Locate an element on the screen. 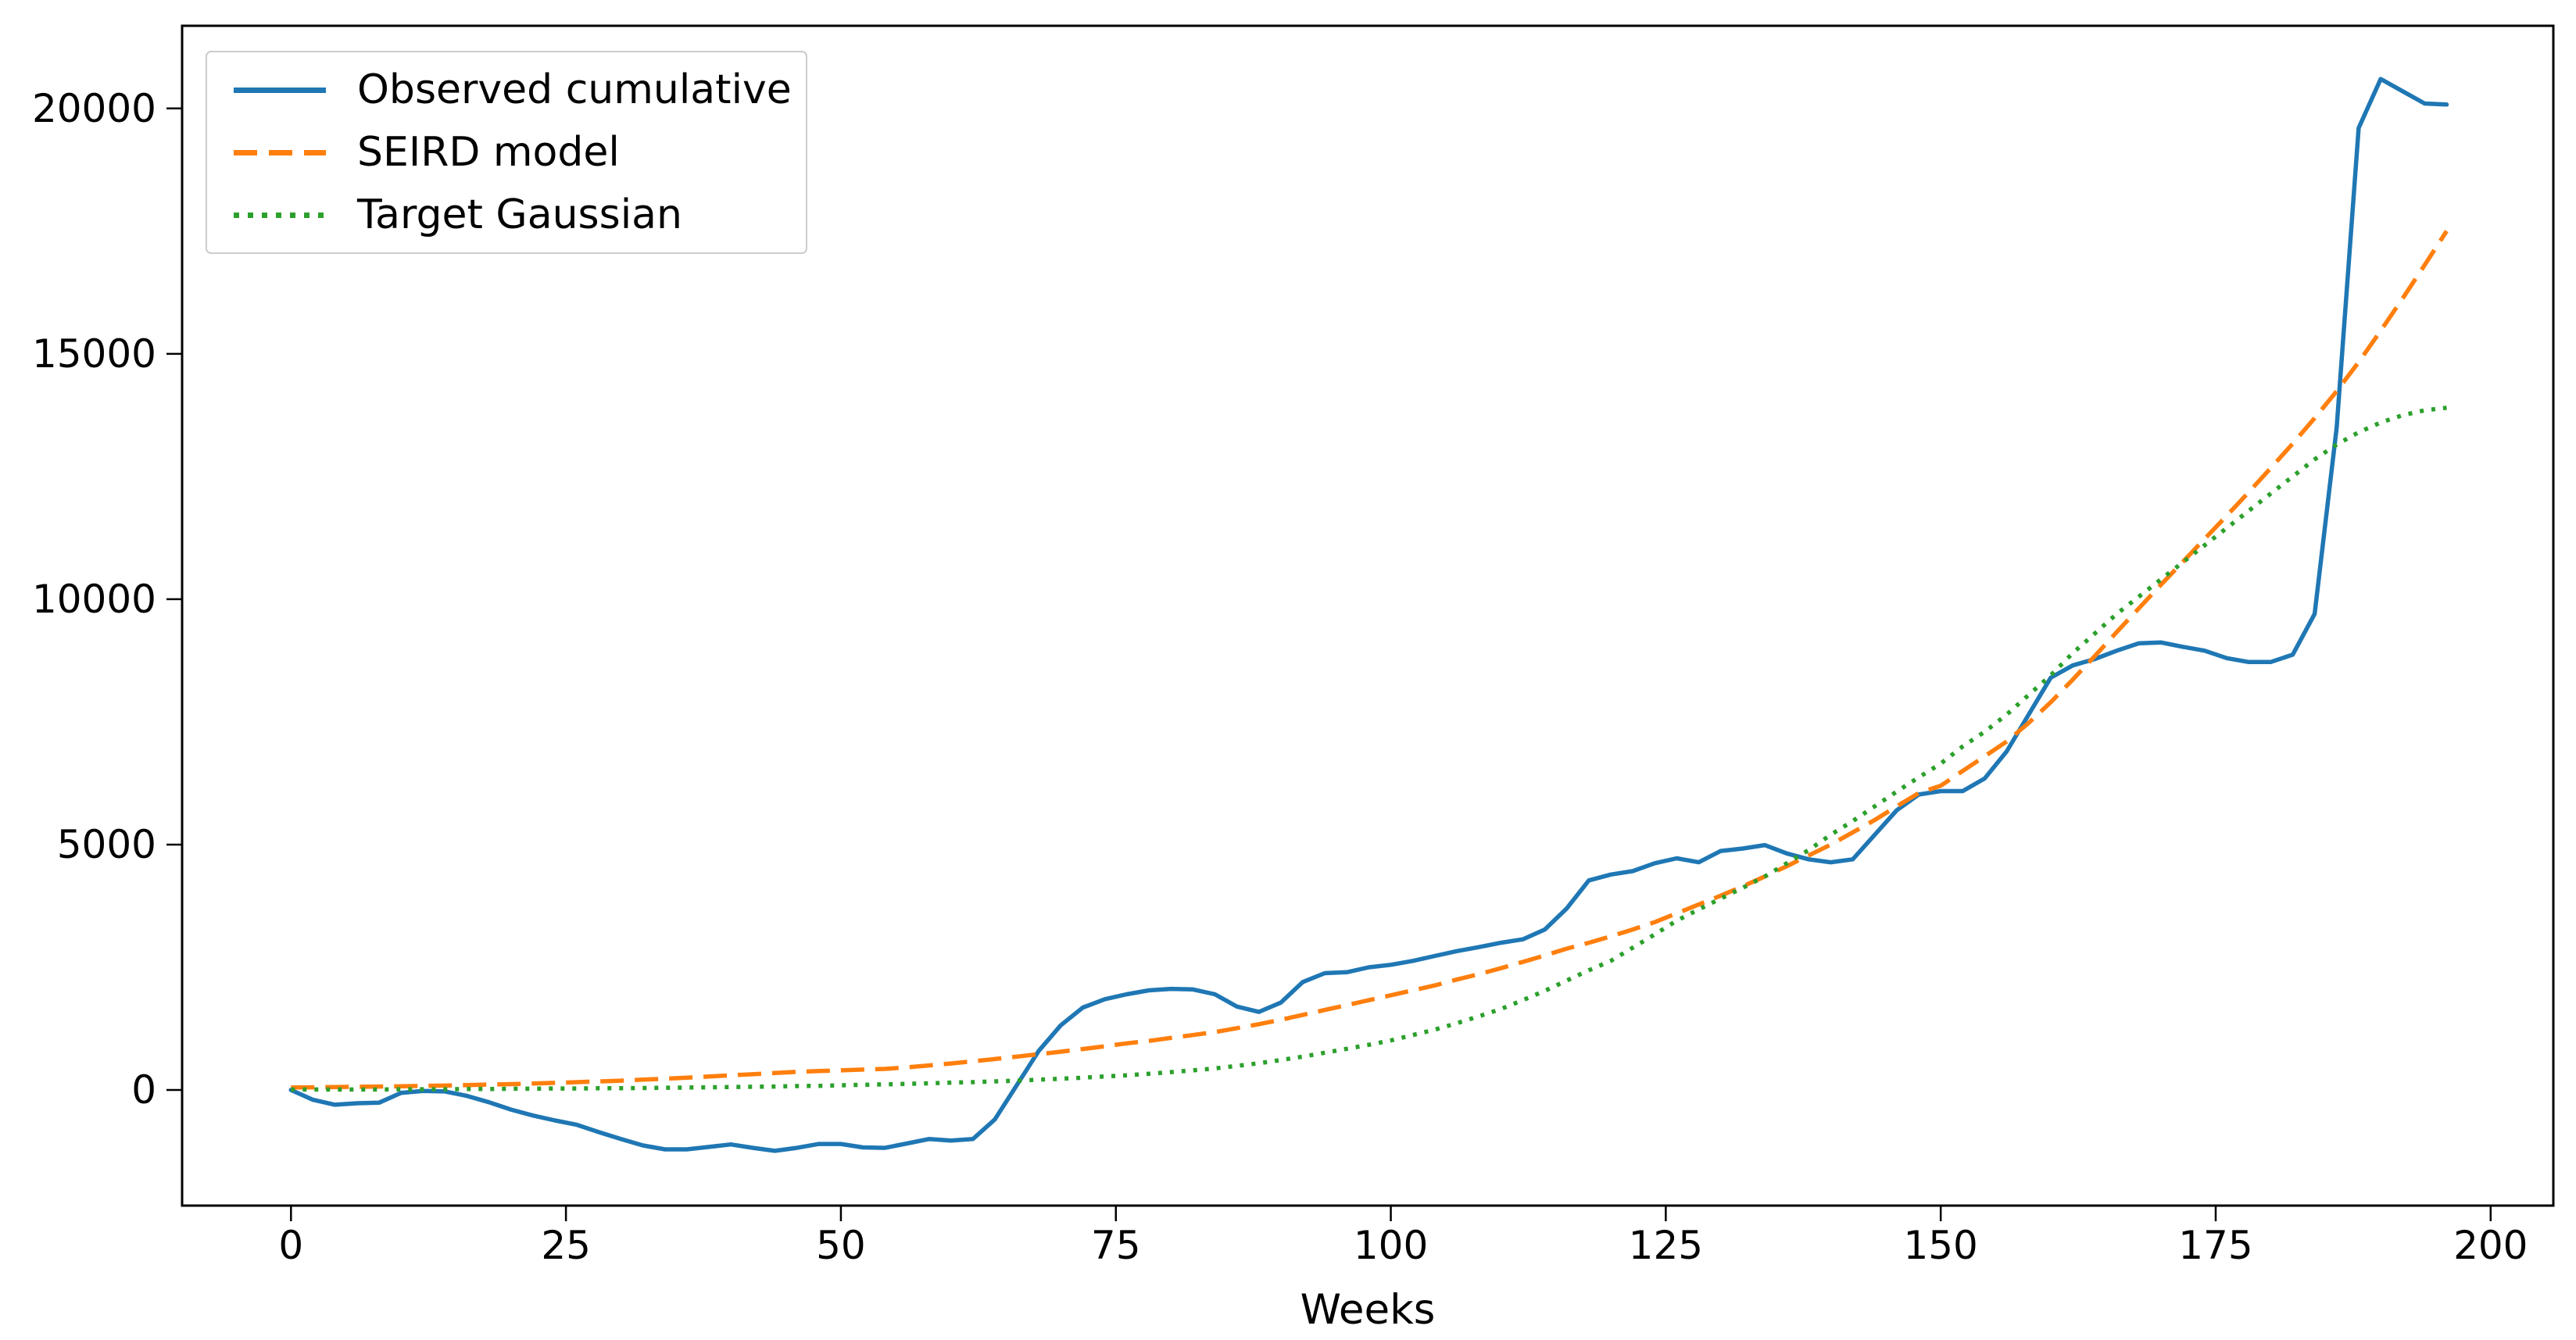 Image resolution: width=2576 pixels, height=1340 pixels. legend-label: SEIRD model is located at coordinates (488, 152).